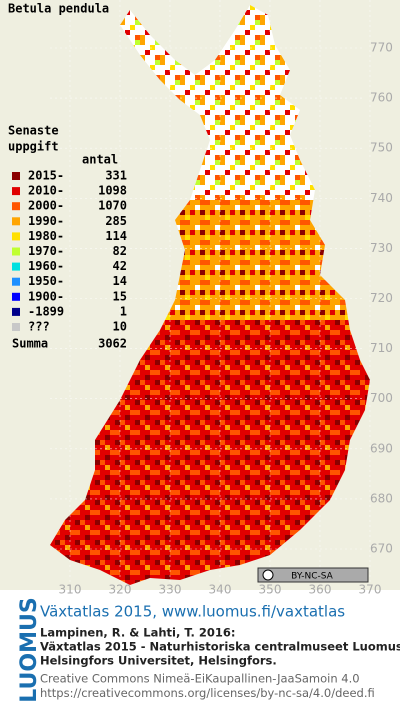 This screenshot has width=400, height=702. Describe the element at coordinates (158, 661) in the screenshot. I see `citation-line: Helsingfors Universitet, Helsingfors.` at that location.